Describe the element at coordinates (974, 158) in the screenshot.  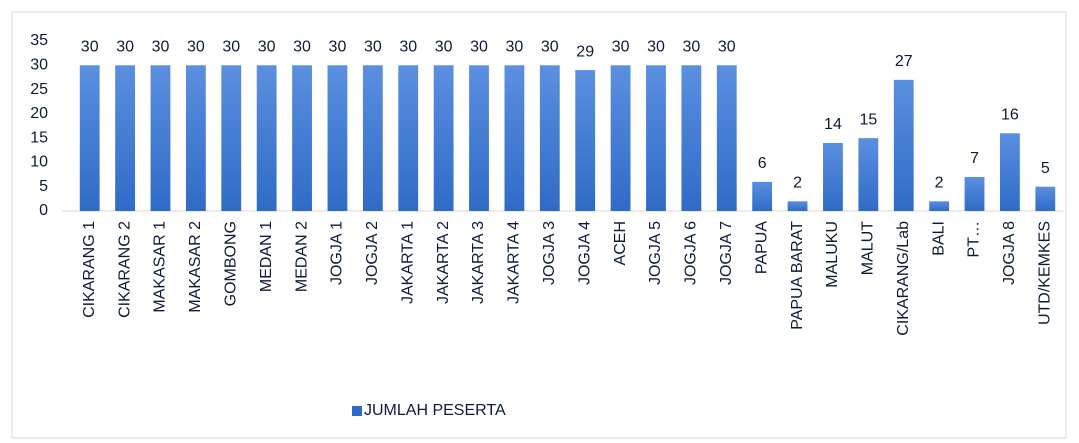
I see `data-label: 7` at that location.